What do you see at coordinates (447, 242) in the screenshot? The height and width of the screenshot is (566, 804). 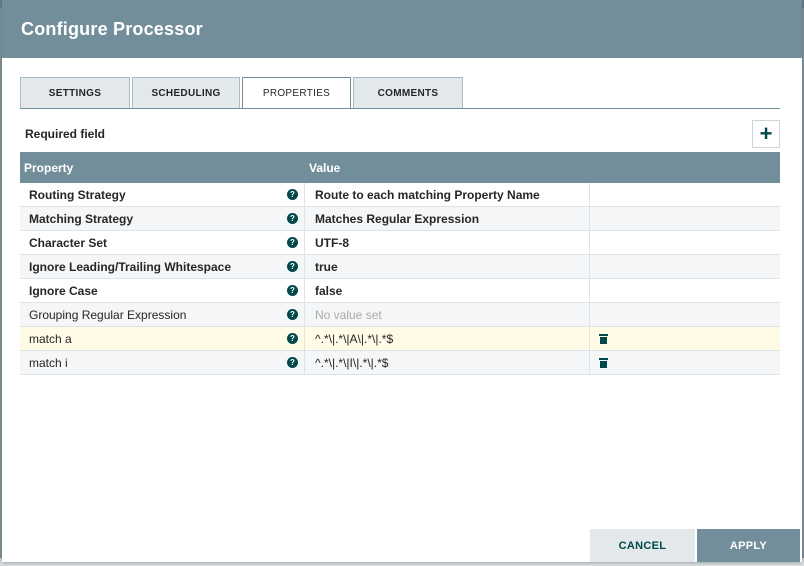 I see `property-value: UTF-8` at bounding box center [447, 242].